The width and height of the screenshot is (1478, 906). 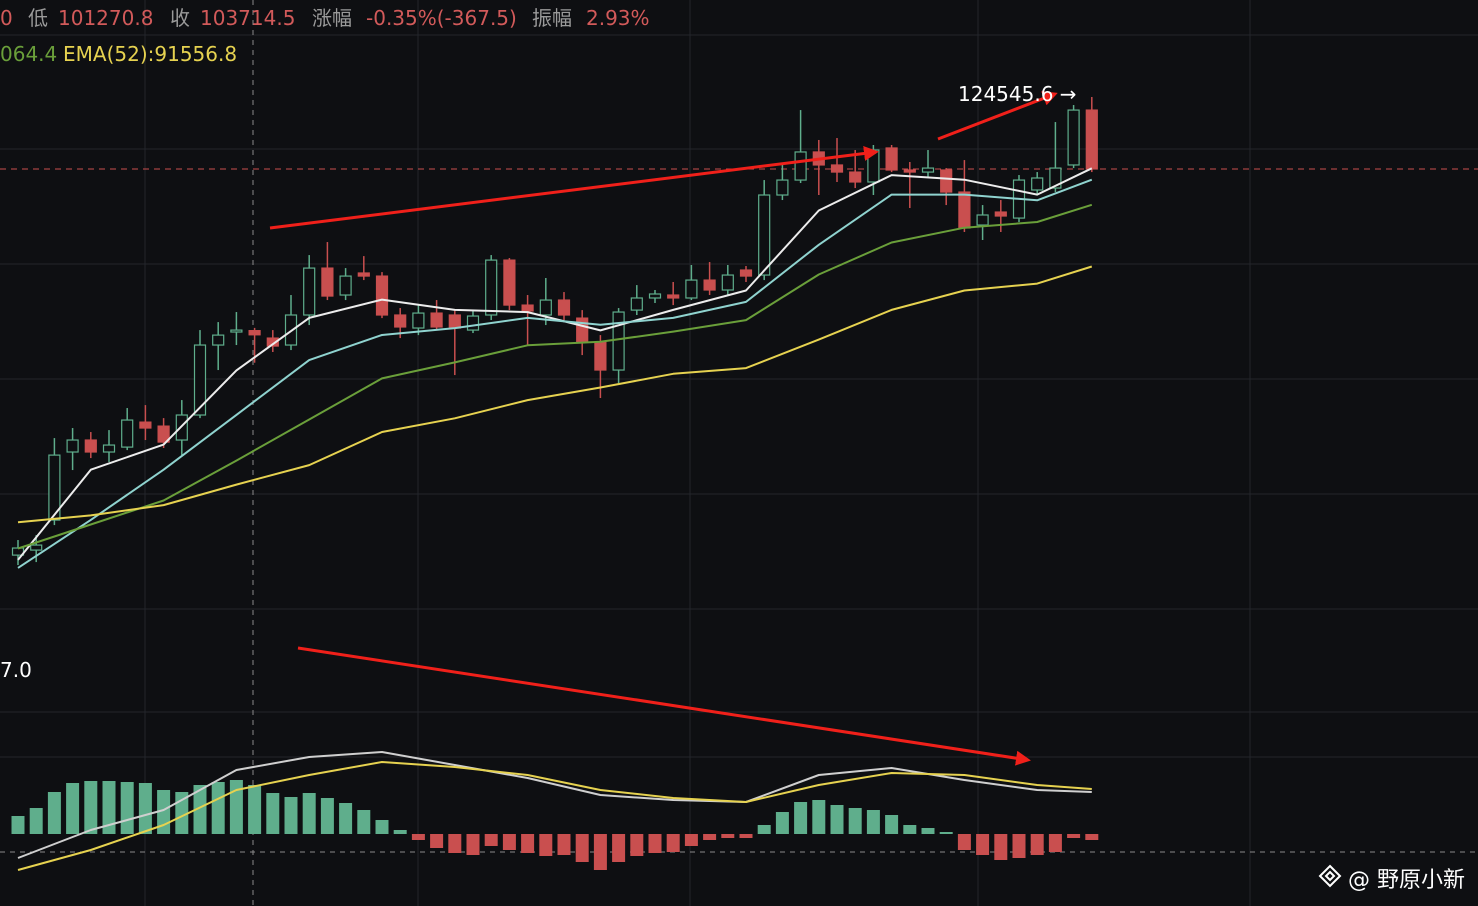 I want to click on watermark-text: @ 野原小新, so click(x=1406, y=880).